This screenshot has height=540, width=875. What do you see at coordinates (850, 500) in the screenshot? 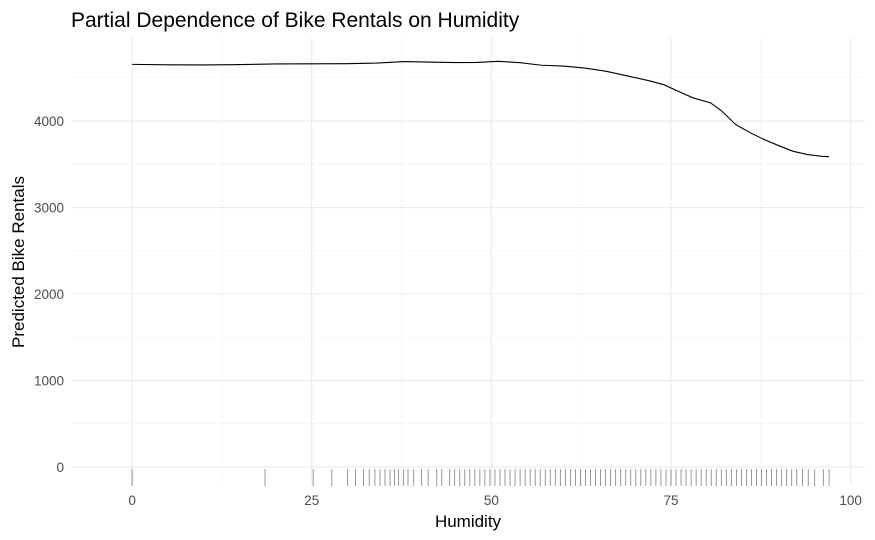
I see `x-tick-label: 100` at bounding box center [850, 500].